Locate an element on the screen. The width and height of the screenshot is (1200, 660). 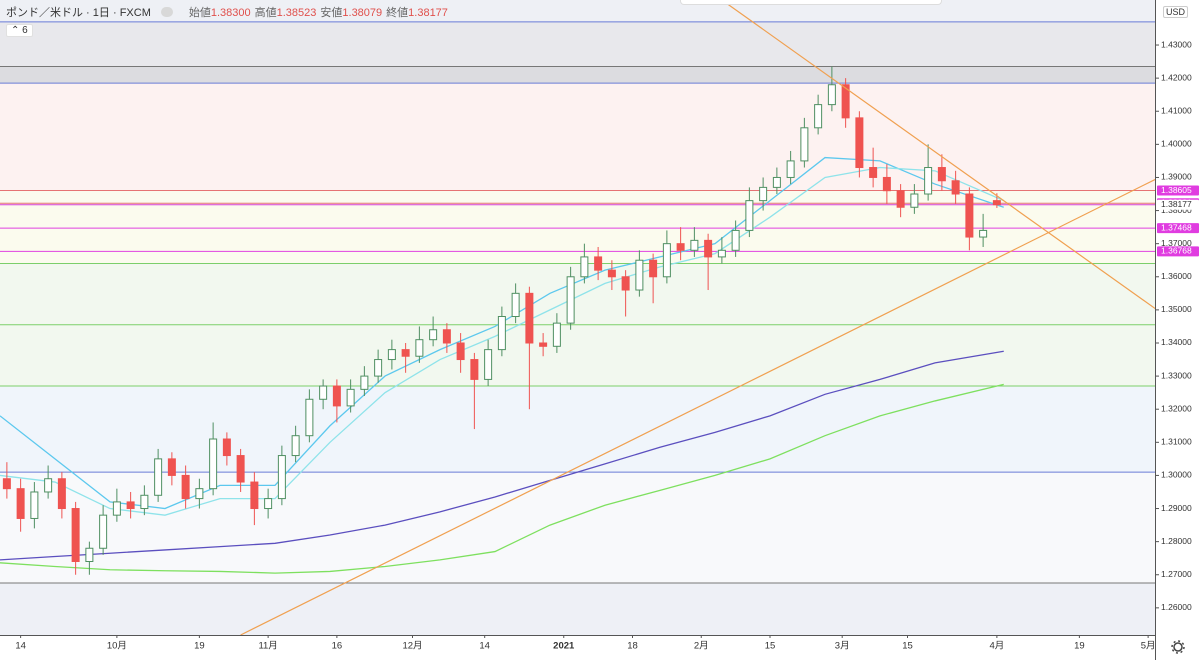
source: FXCM is located at coordinates (135, 13).